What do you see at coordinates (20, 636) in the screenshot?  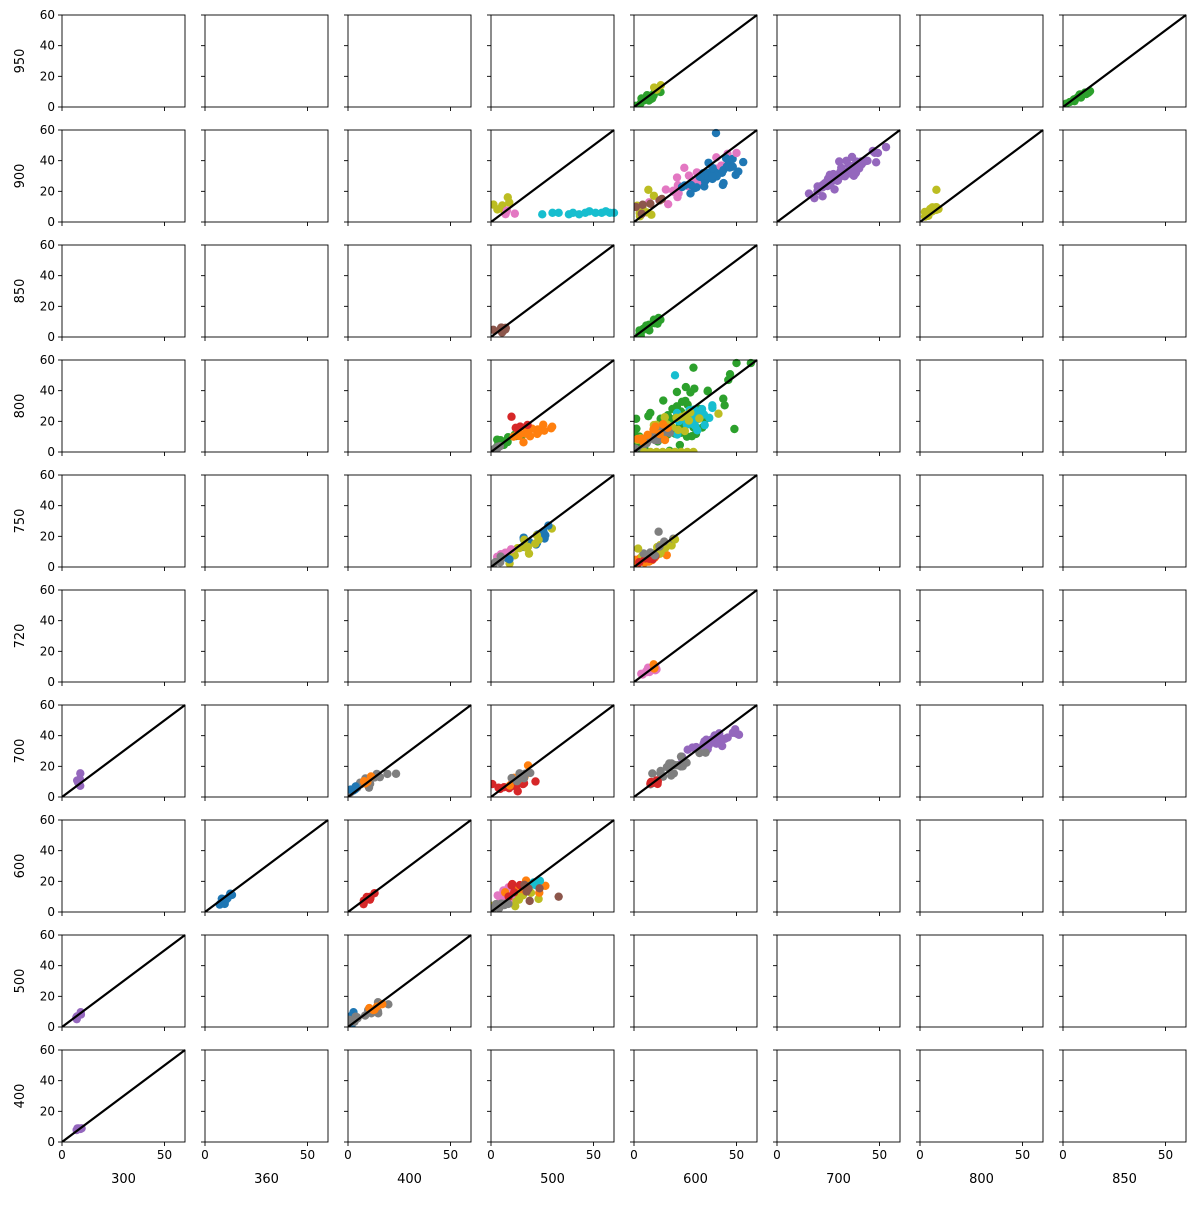 I see `row-label: 720` at bounding box center [20, 636].